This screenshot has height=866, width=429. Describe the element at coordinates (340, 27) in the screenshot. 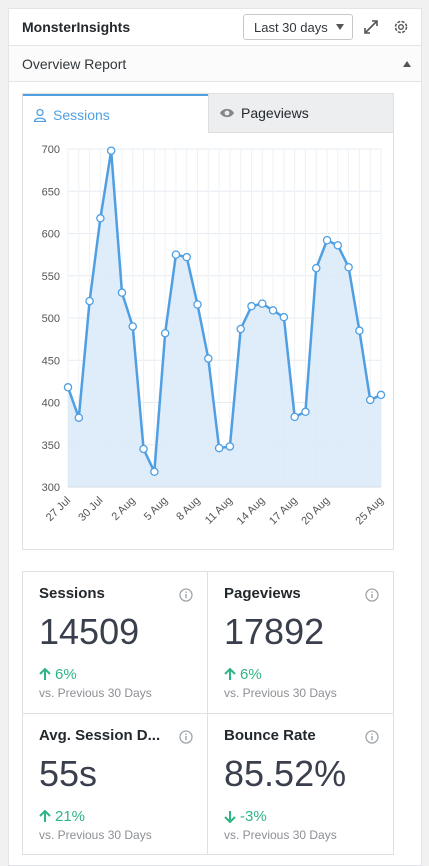

I see `chevron-down-icon` at that location.